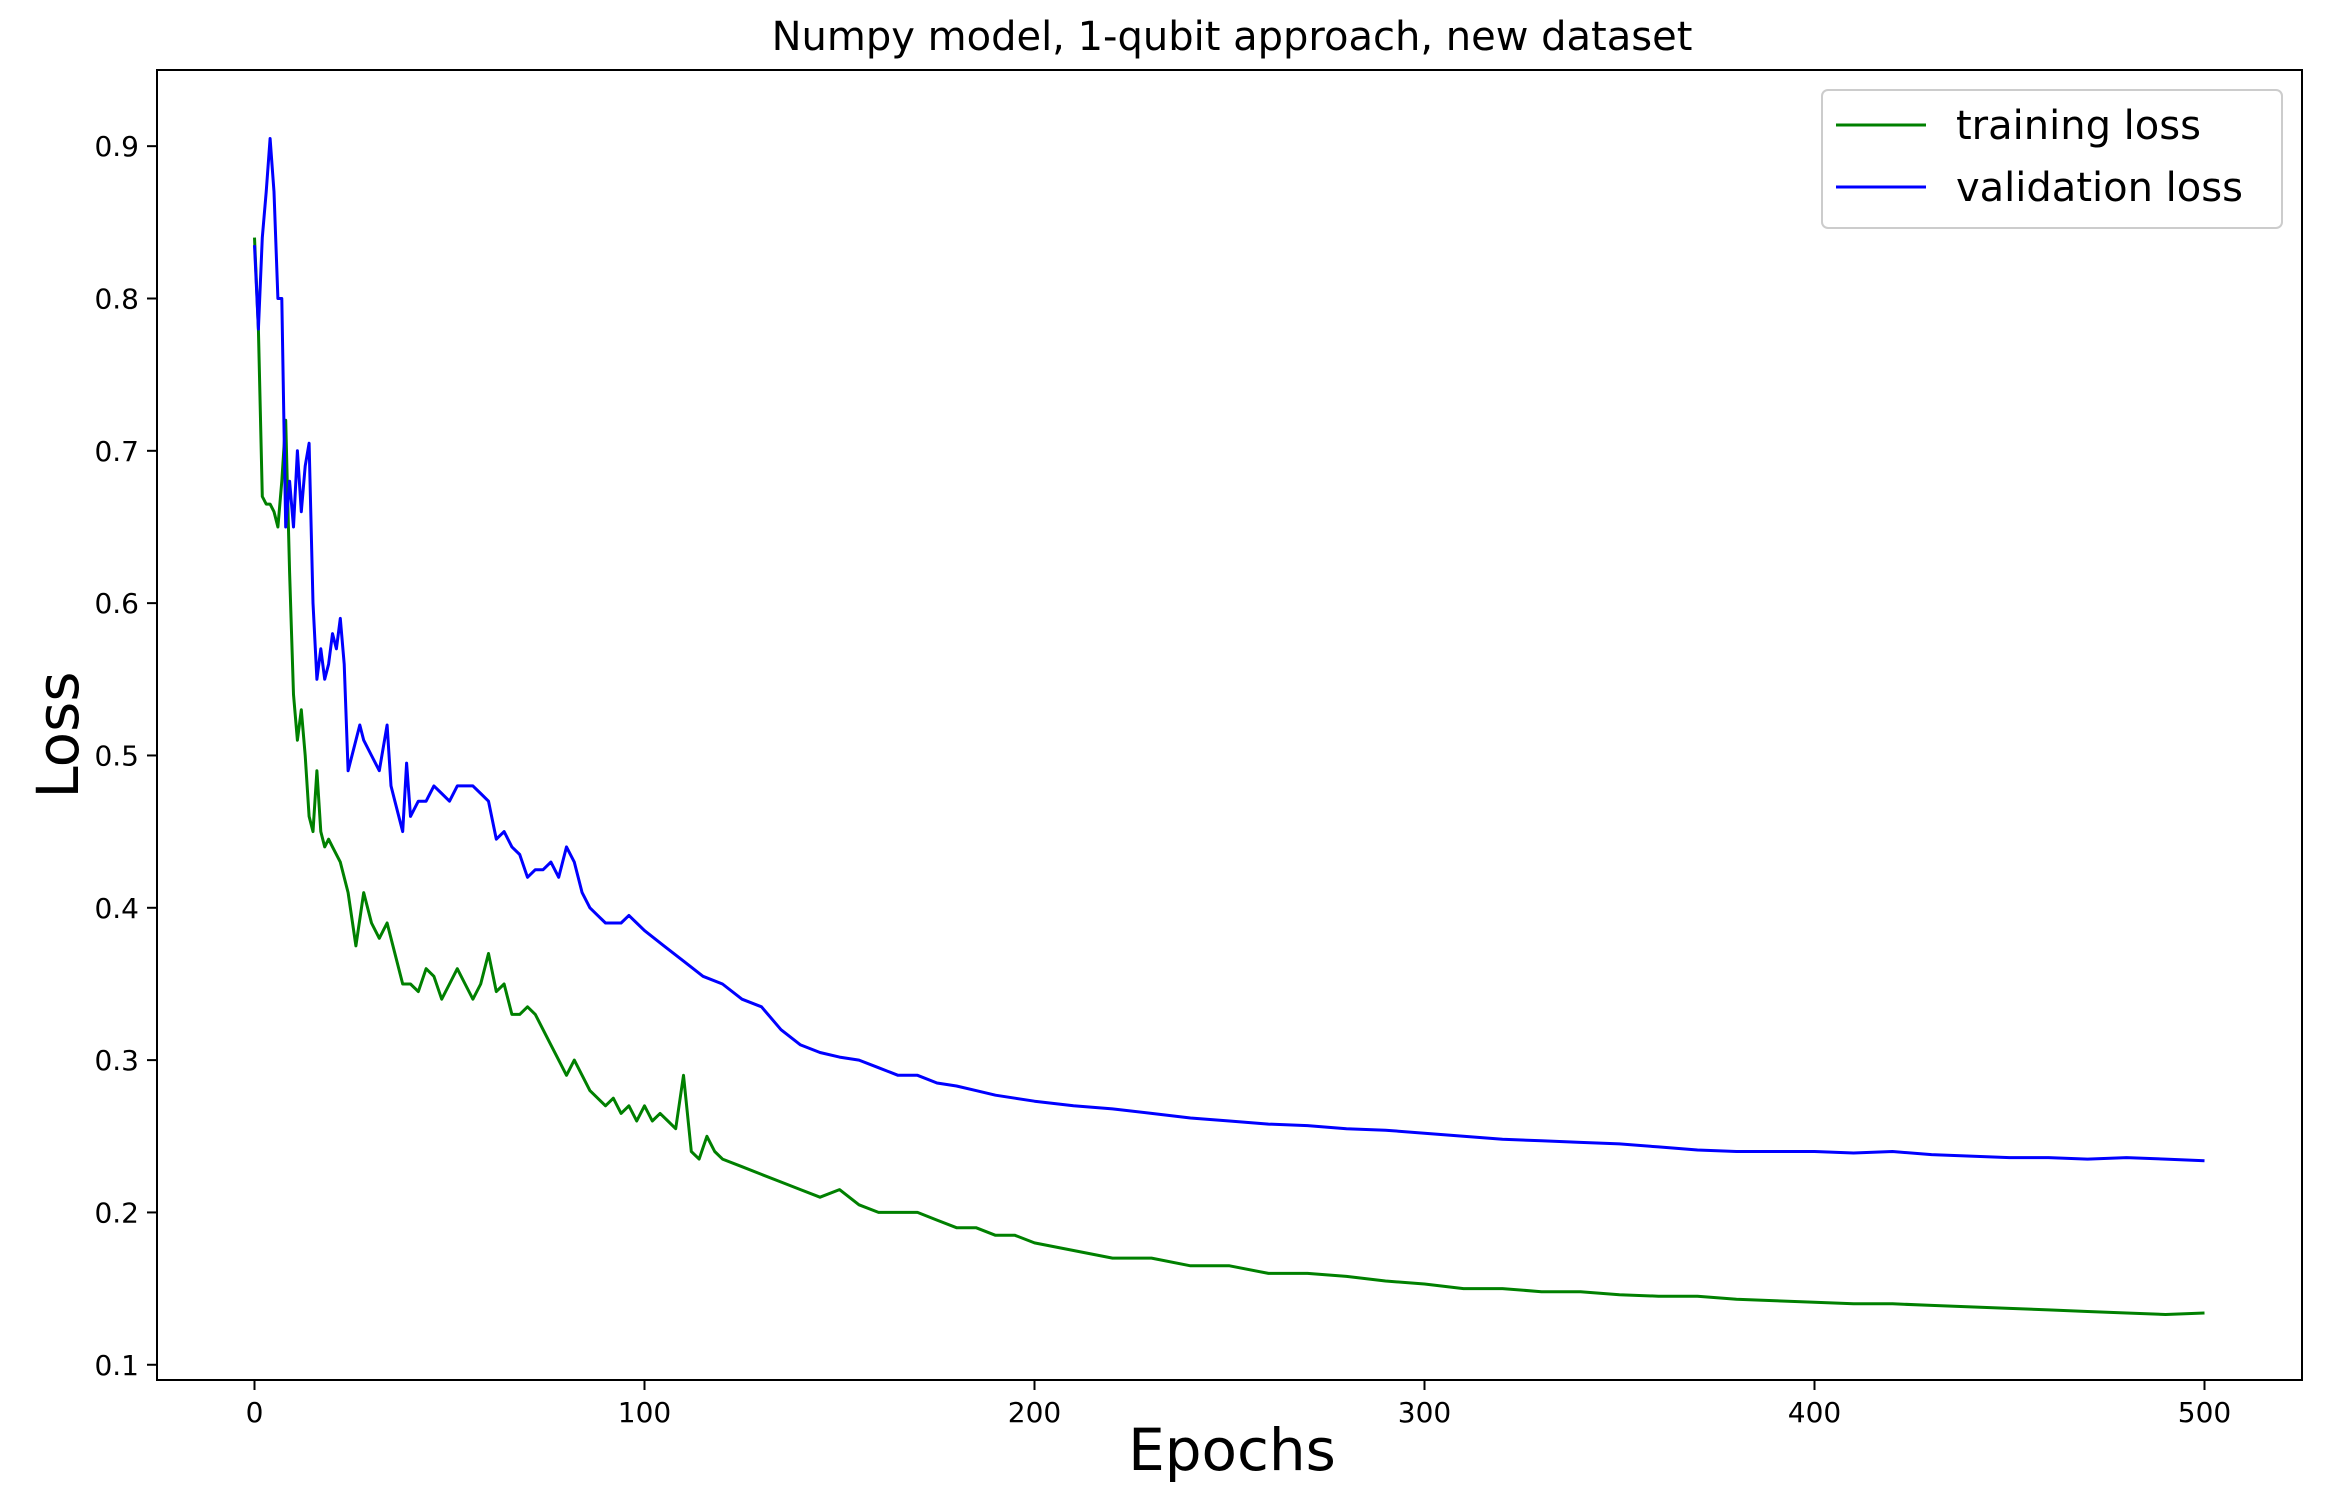 This screenshot has height=1505, width=2325. Describe the element at coordinates (116, 1212) in the screenshot. I see `y-tick-label: 0.2` at that location.